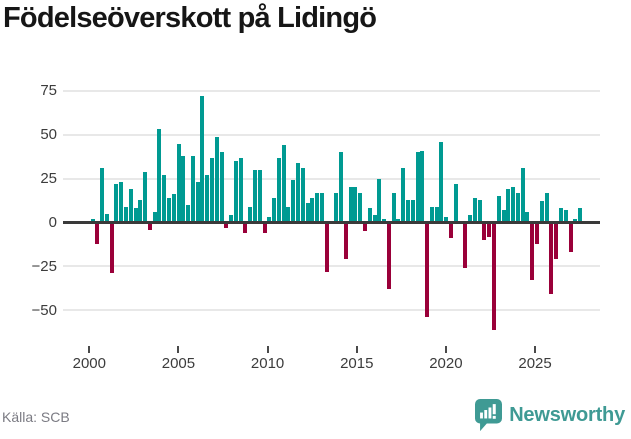 This screenshot has height=439, width=631. What do you see at coordinates (489, 414) in the screenshot?
I see `newsworthy-bubble-icon` at bounding box center [489, 414].